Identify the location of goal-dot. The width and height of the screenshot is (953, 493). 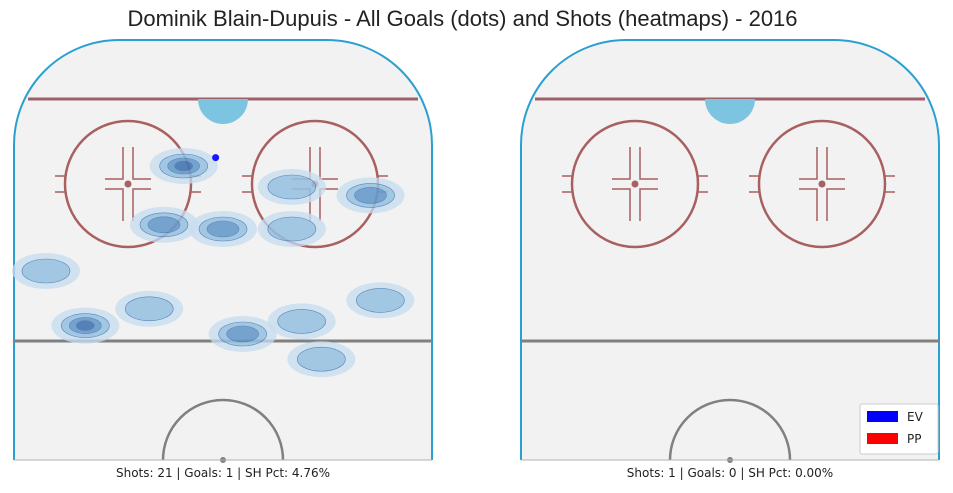
(216, 158).